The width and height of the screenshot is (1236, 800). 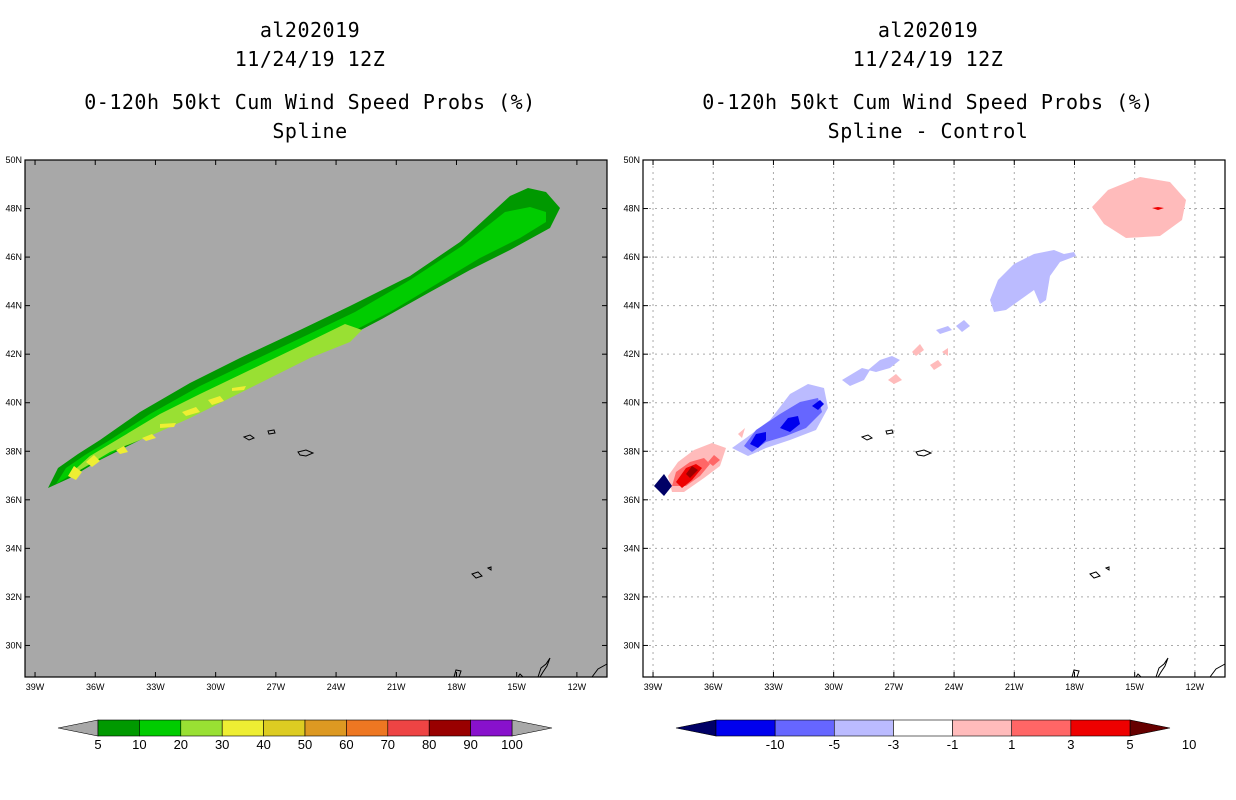 I want to click on colorbar-difference: -10 -5 -3 -1 1 3 5 10, so click(x=935, y=735).